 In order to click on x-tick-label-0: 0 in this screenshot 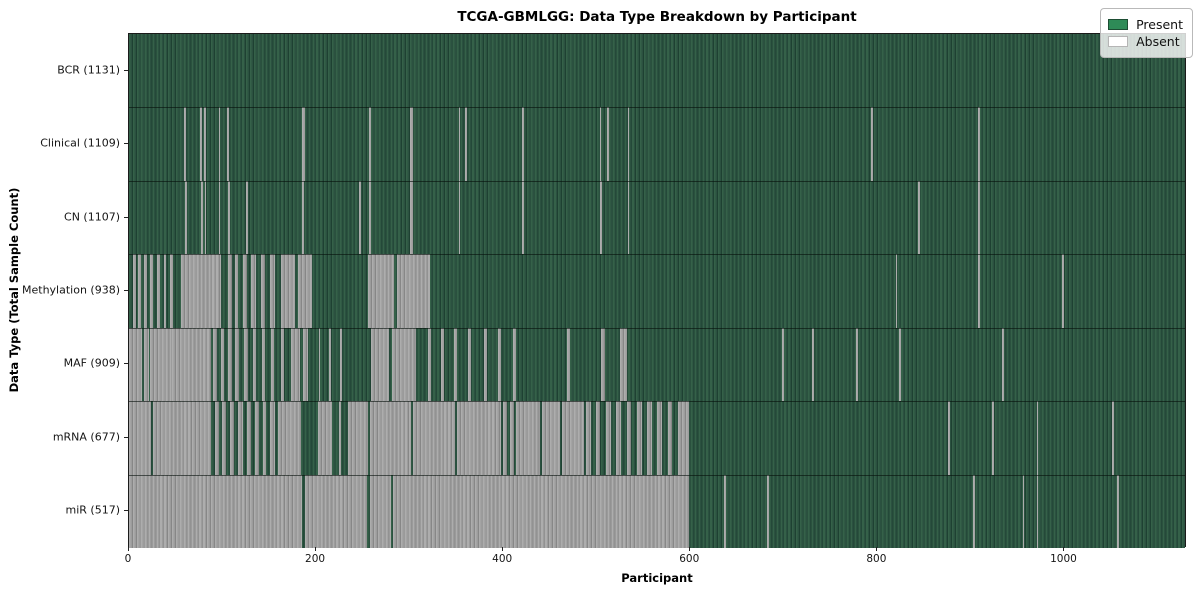, I will do `click(128, 559)`.